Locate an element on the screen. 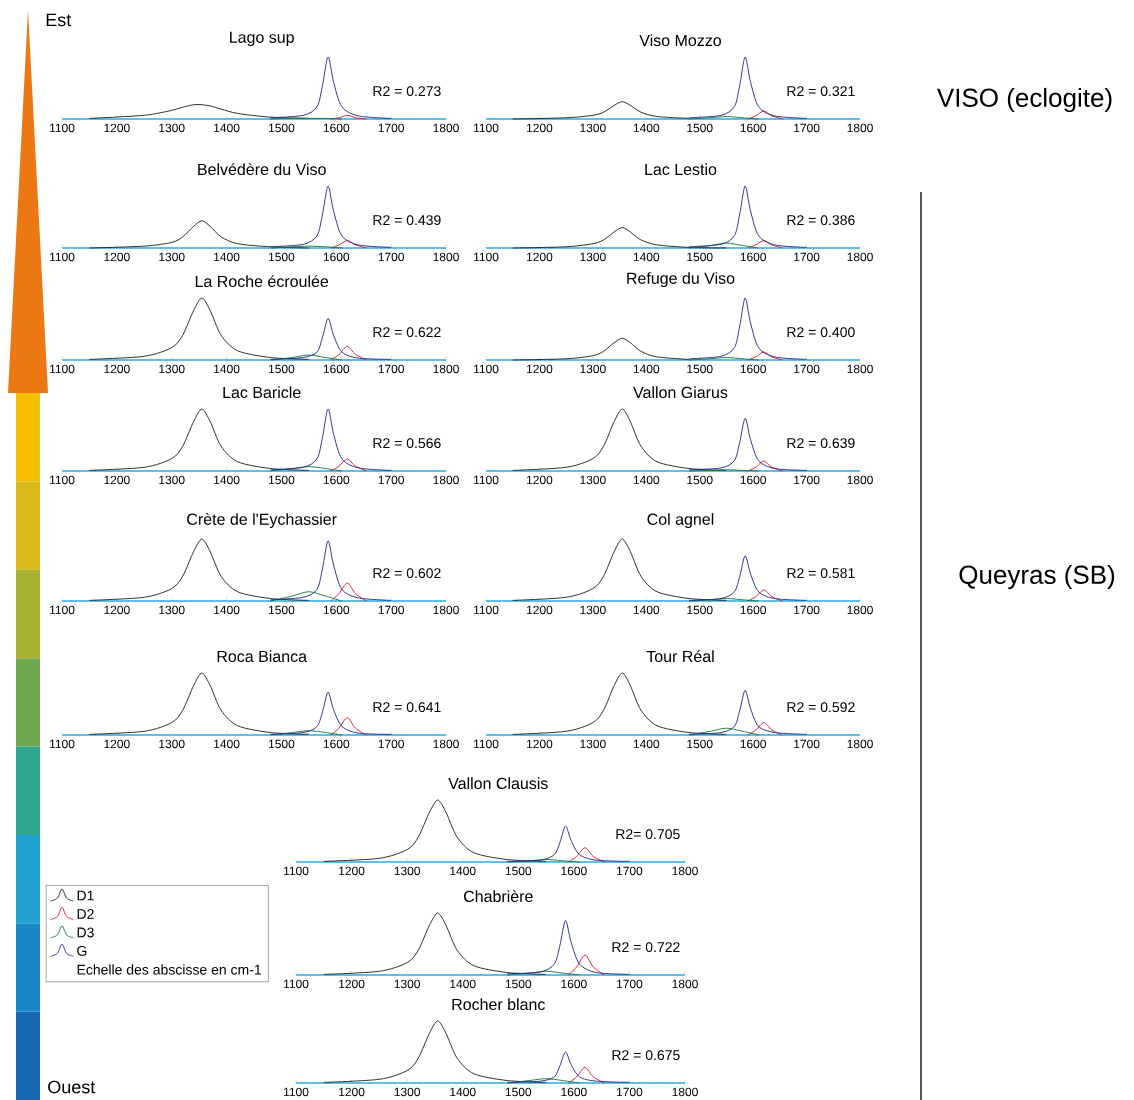  chart-title: Rocher blanc is located at coordinates (498, 1004).